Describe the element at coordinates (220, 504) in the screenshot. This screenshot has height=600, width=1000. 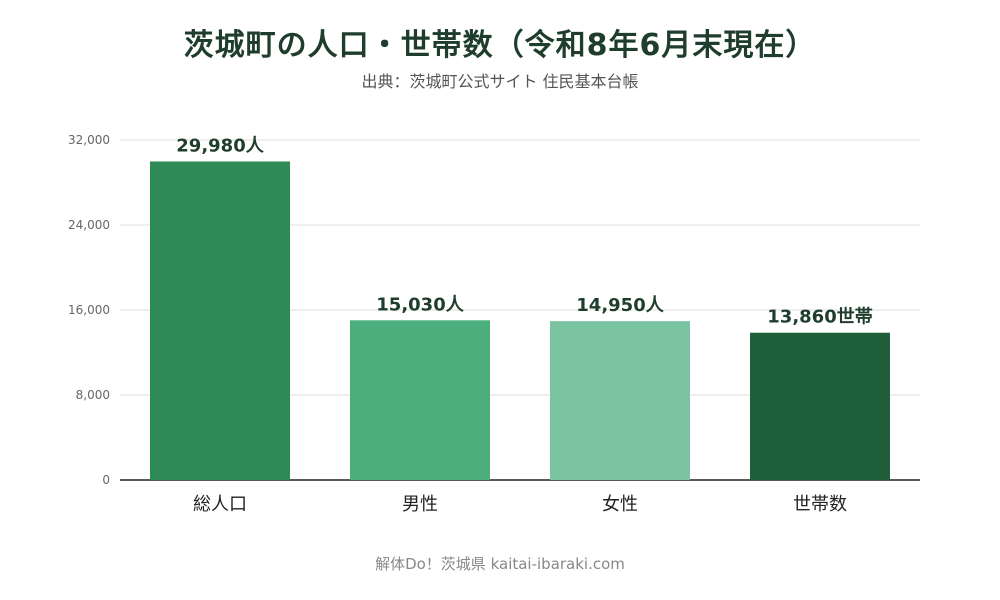
I see `category-label: 総人口` at that location.